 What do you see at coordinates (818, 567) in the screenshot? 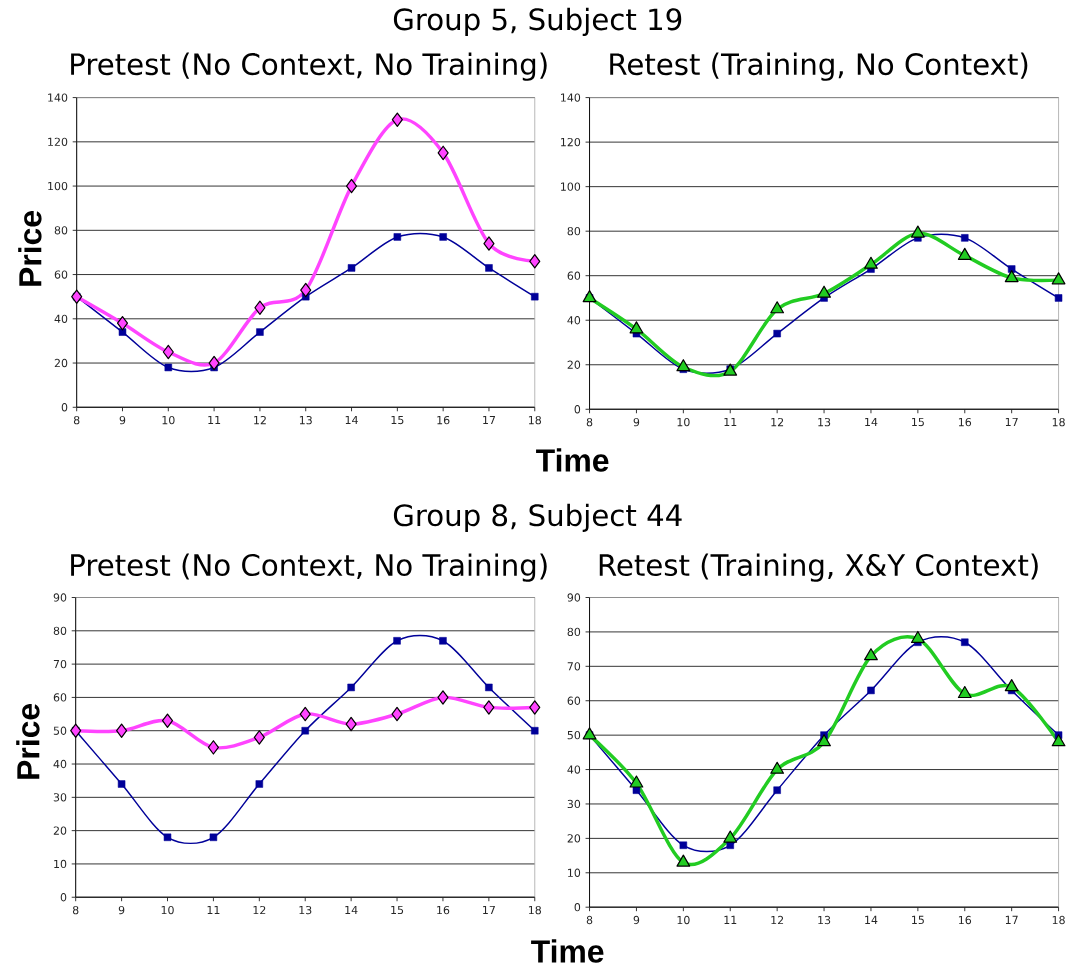
I see `chart-title: Retest (Training, X&Y Context)` at bounding box center [818, 567].